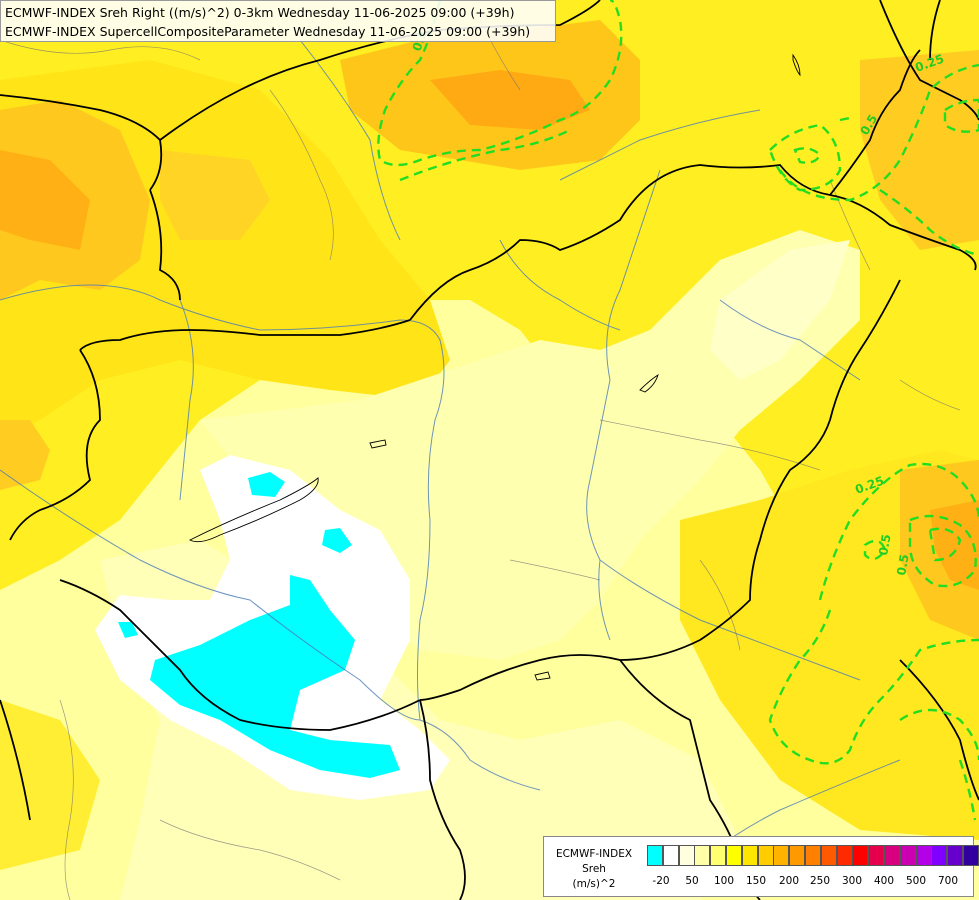 The image size is (979, 900). Describe the element at coordinates (266, 484) in the screenshot. I see `shading-cyan-n` at that location.